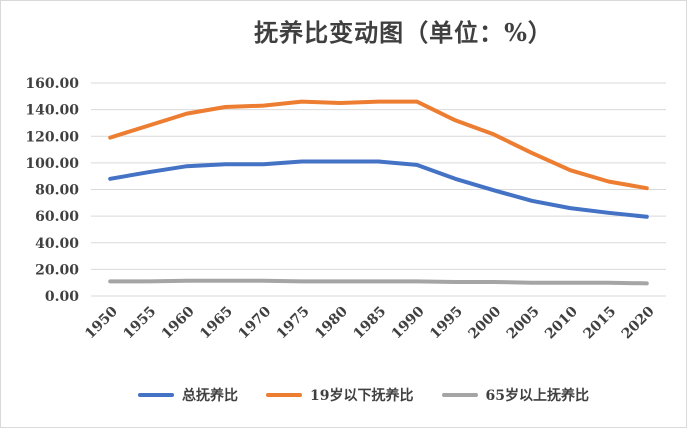 The width and height of the screenshot is (687, 429). Describe the element at coordinates (331, 322) in the screenshot. I see `x-tick-label: 1980` at that location.